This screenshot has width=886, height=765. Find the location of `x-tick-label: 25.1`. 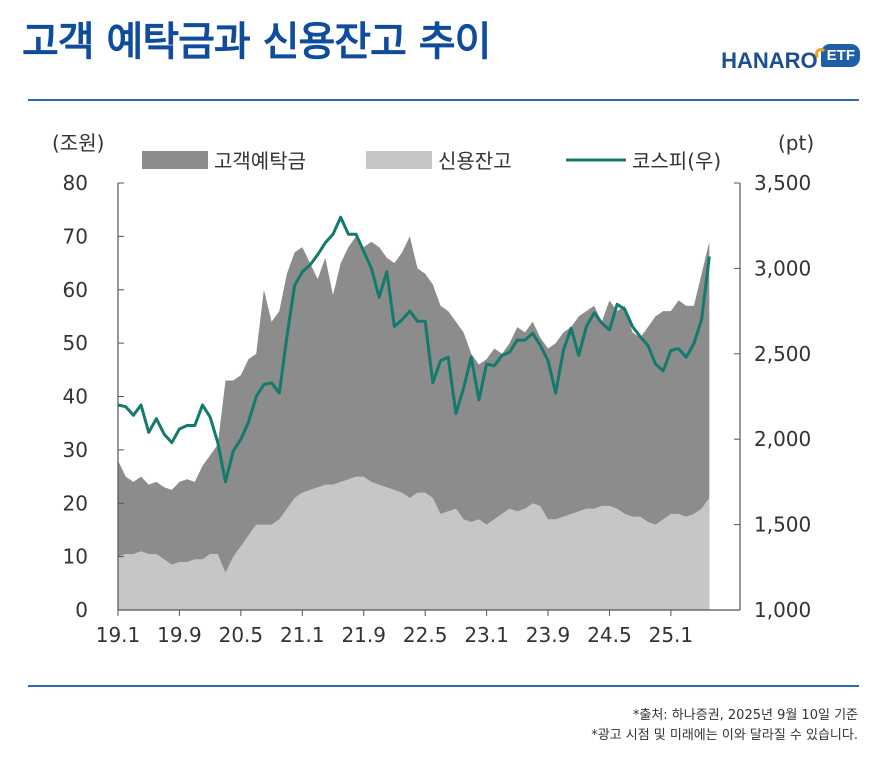

x-tick-label: 25.1 is located at coordinates (671, 635).